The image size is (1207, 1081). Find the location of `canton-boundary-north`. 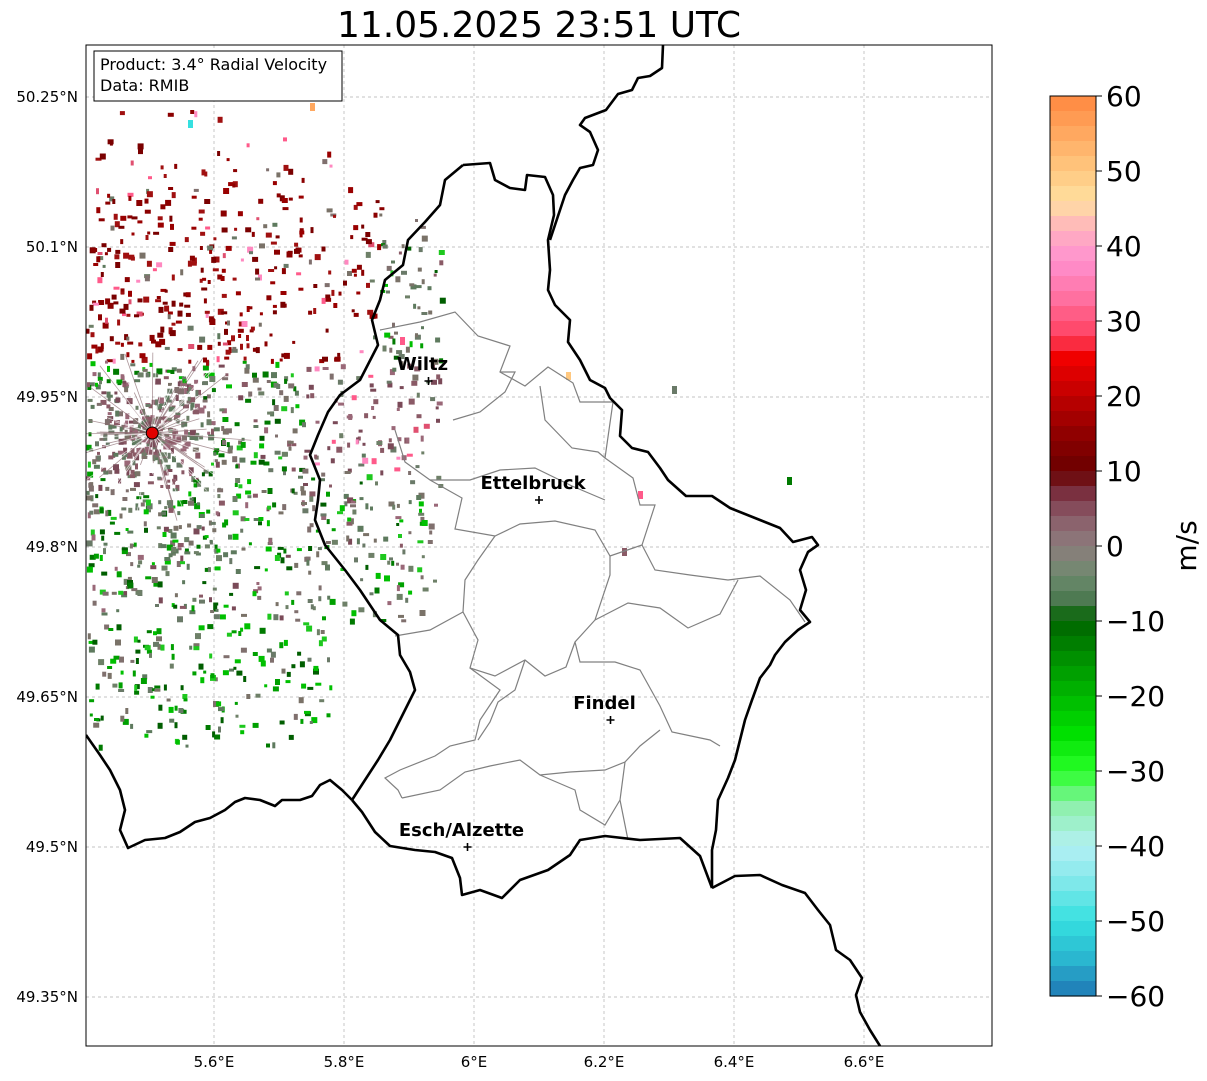

canton-boundary-north is located at coordinates (517, 434).